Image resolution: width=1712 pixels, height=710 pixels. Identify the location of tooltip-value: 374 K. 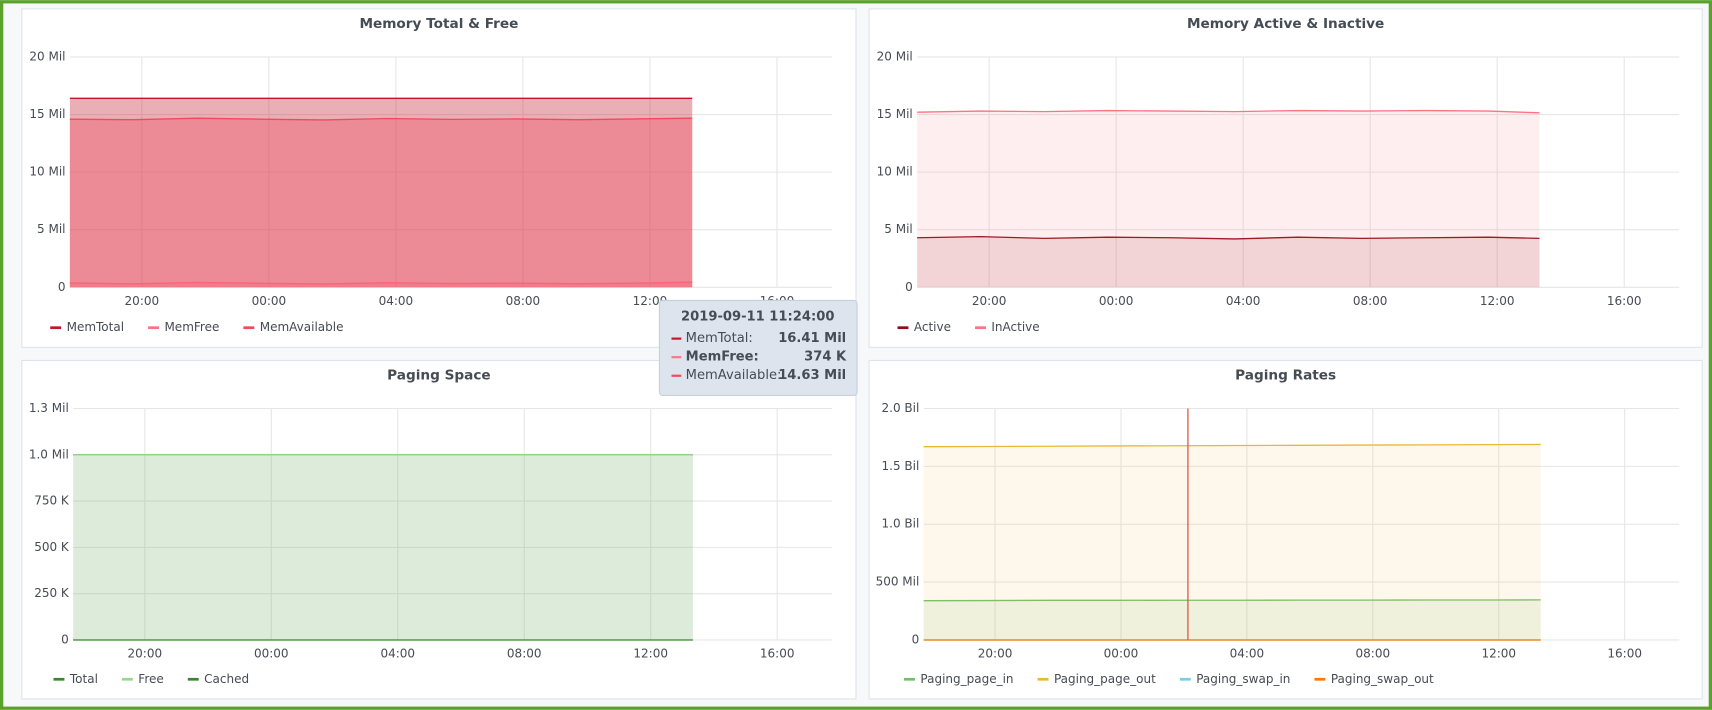
(825, 357).